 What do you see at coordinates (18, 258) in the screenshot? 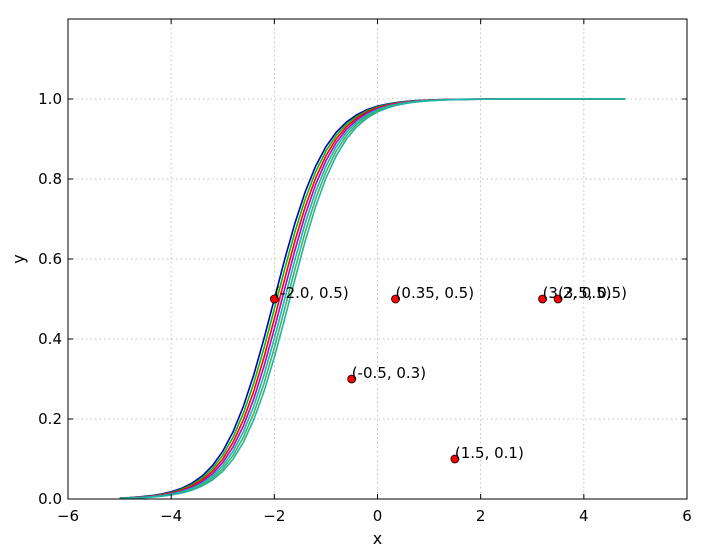
I see `y-axis-label: y` at bounding box center [18, 258].